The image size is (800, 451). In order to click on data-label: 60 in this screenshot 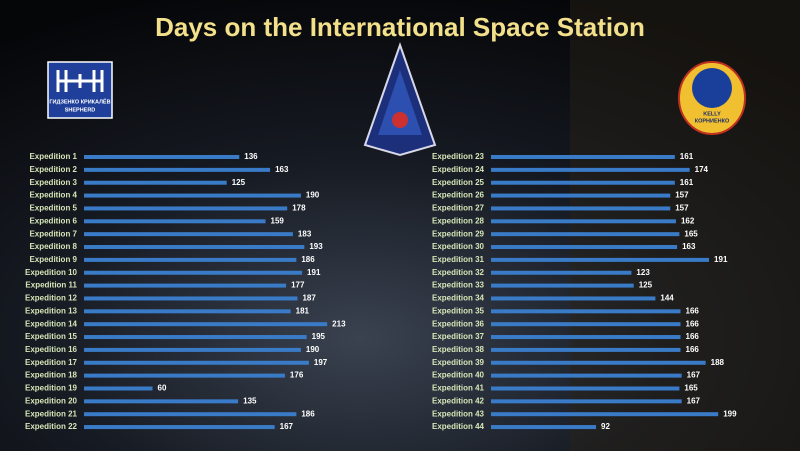, I will do `click(162, 388)`.